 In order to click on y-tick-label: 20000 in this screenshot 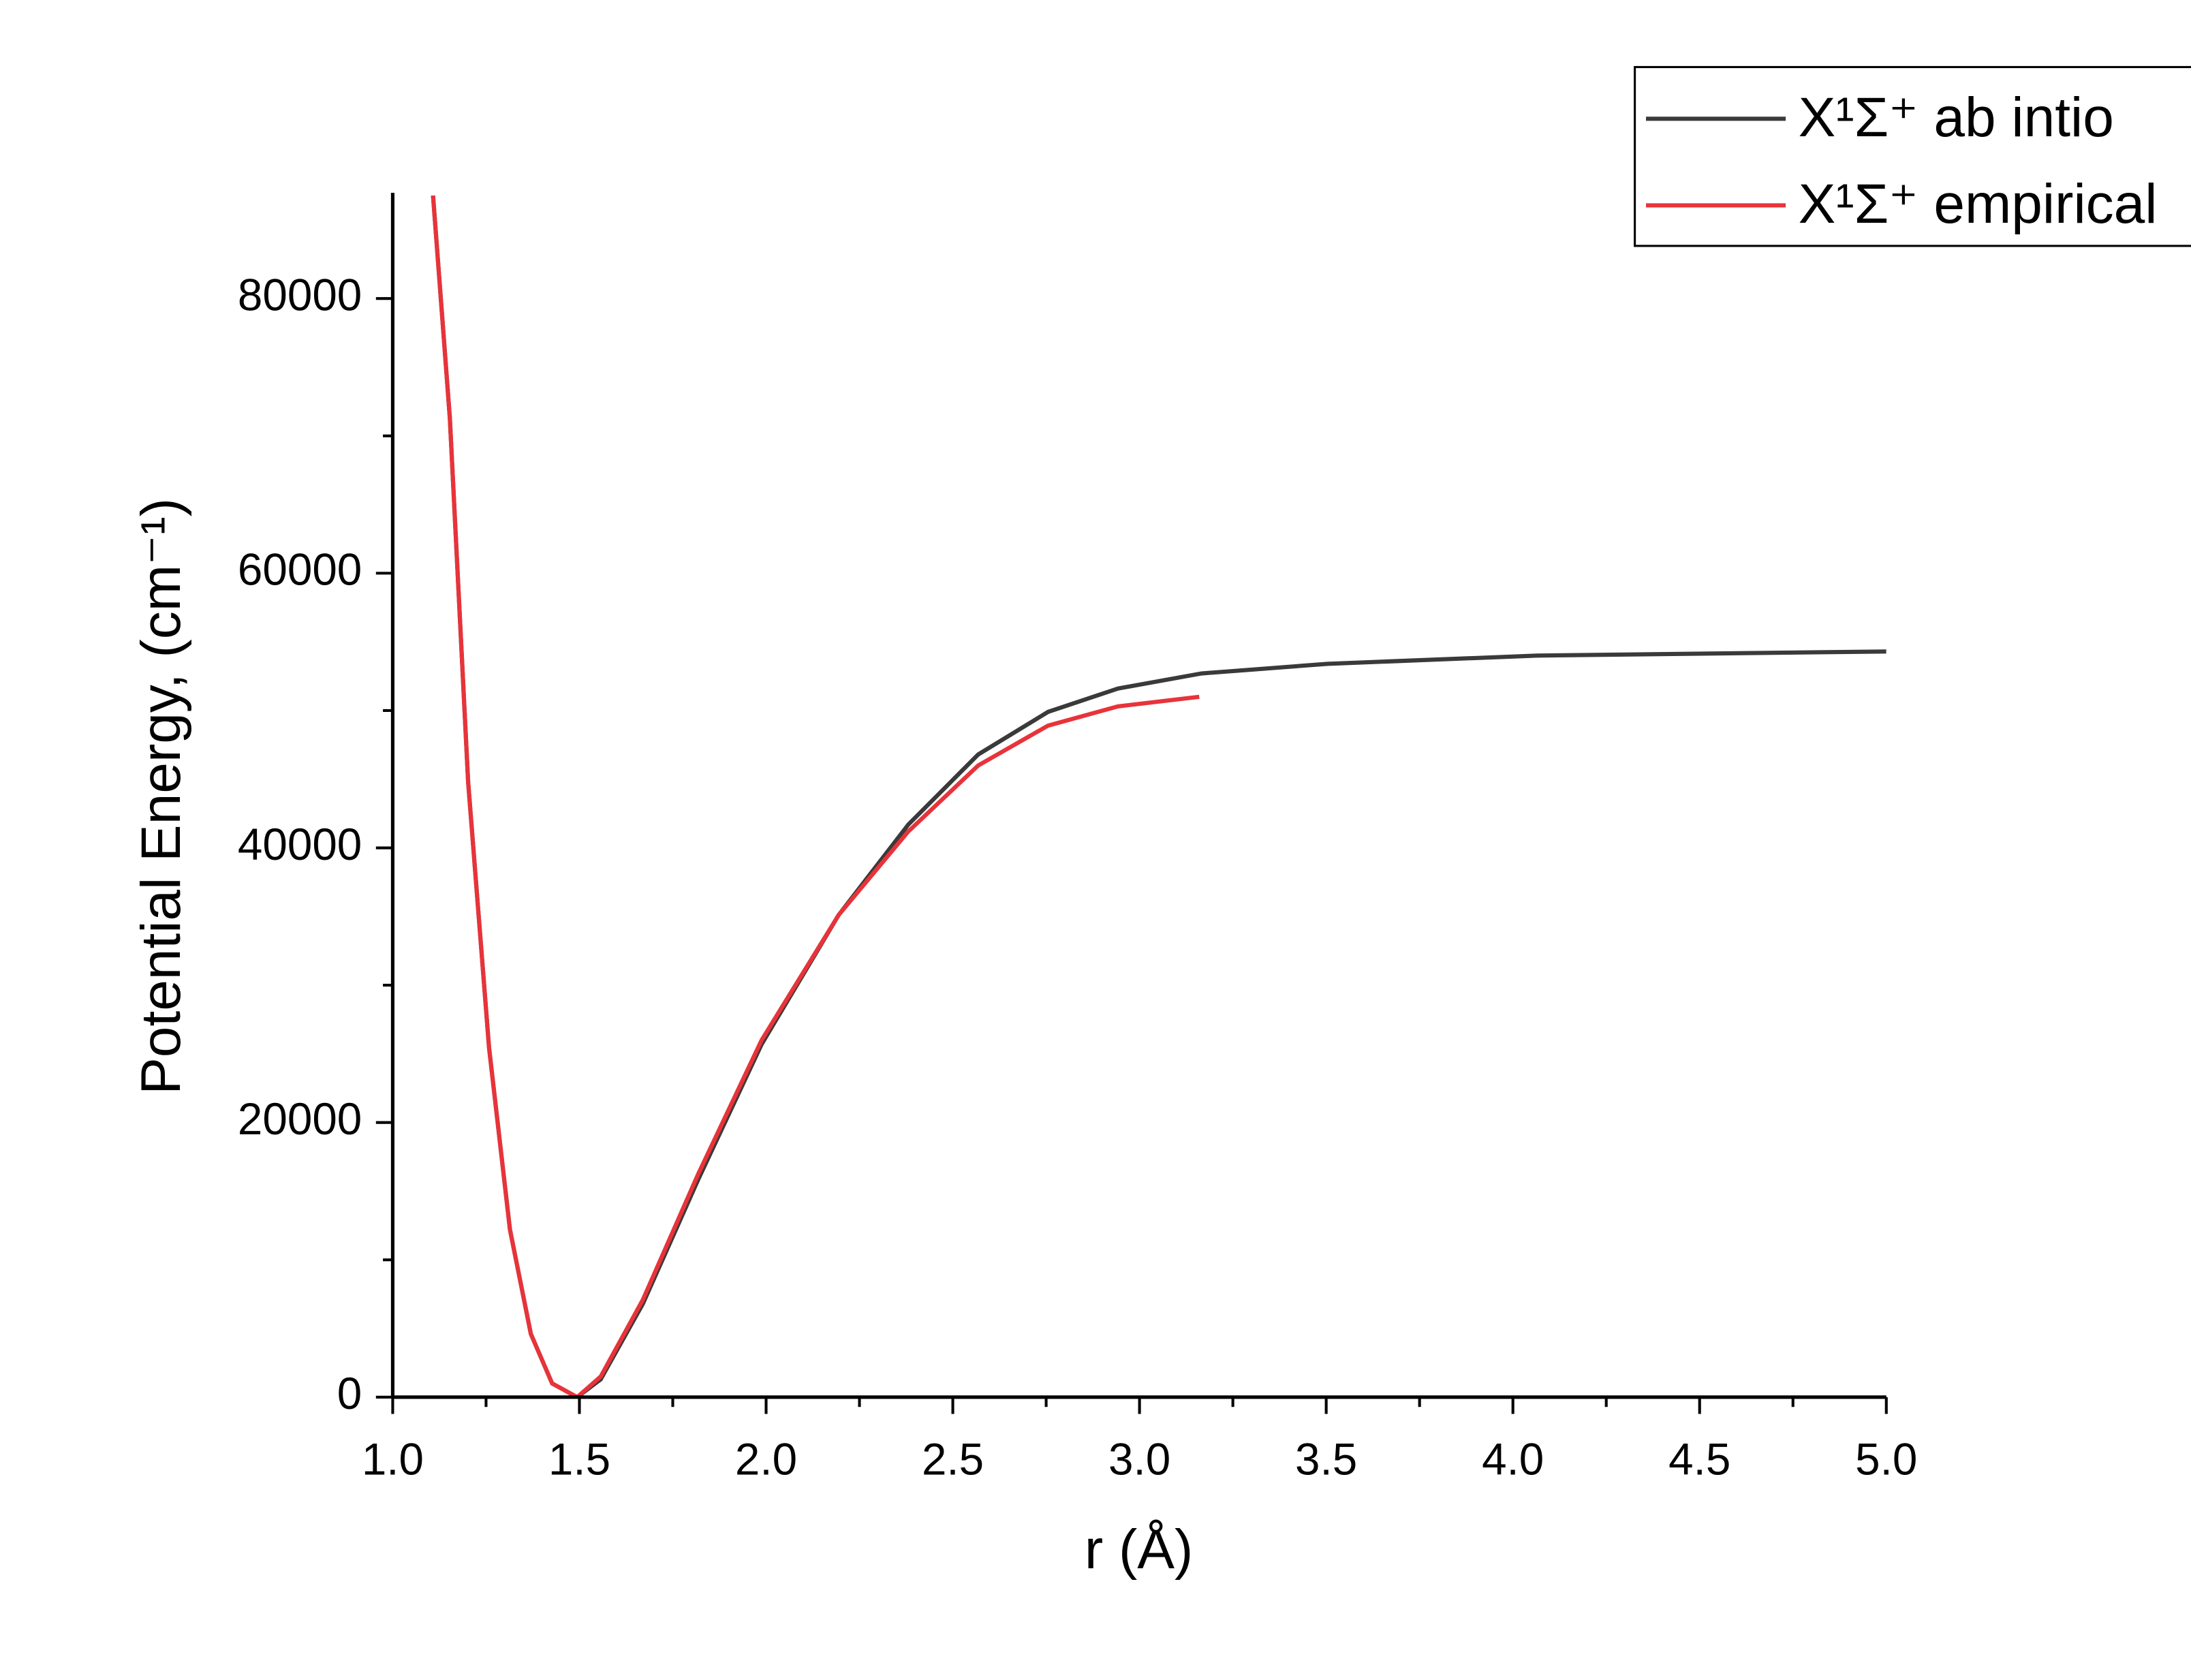, I will do `click(300, 1119)`.